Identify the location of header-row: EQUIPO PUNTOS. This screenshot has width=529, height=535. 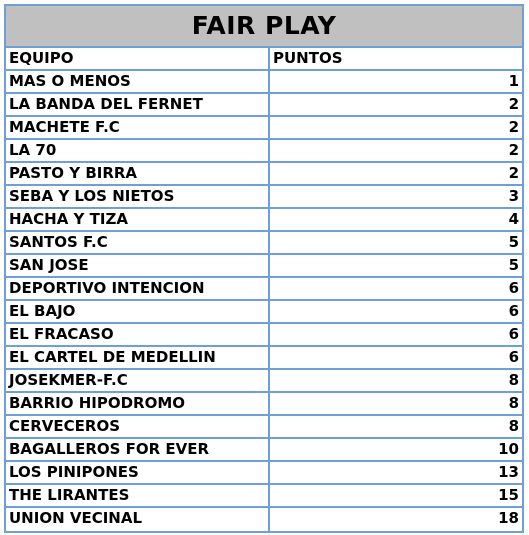
(264, 59).